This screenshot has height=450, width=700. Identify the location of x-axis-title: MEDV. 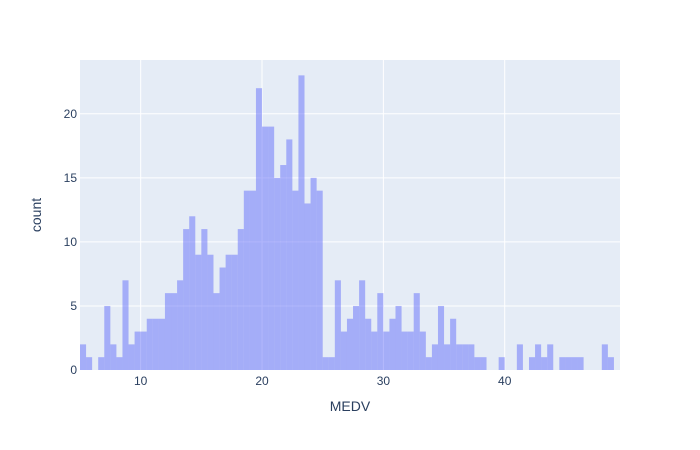
(350, 406).